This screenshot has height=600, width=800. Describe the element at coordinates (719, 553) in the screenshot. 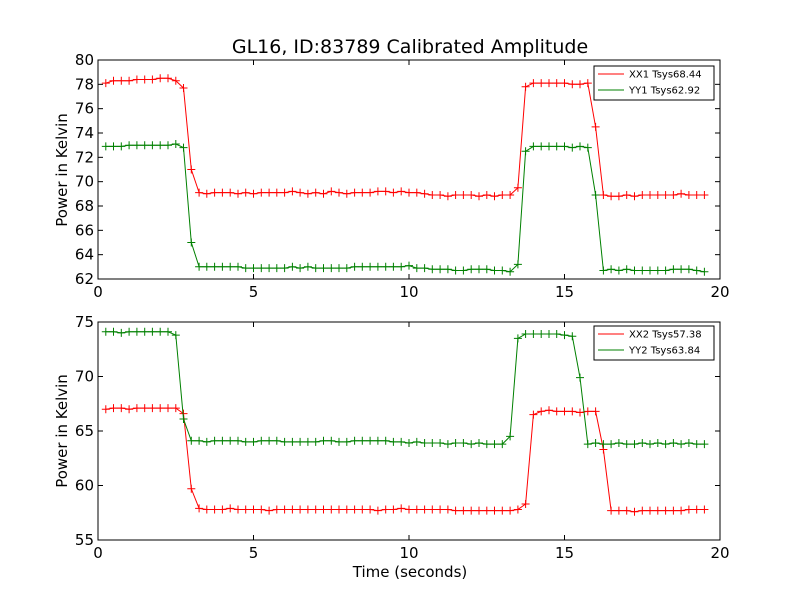

I see `bottom-x-tick-label: 20` at that location.